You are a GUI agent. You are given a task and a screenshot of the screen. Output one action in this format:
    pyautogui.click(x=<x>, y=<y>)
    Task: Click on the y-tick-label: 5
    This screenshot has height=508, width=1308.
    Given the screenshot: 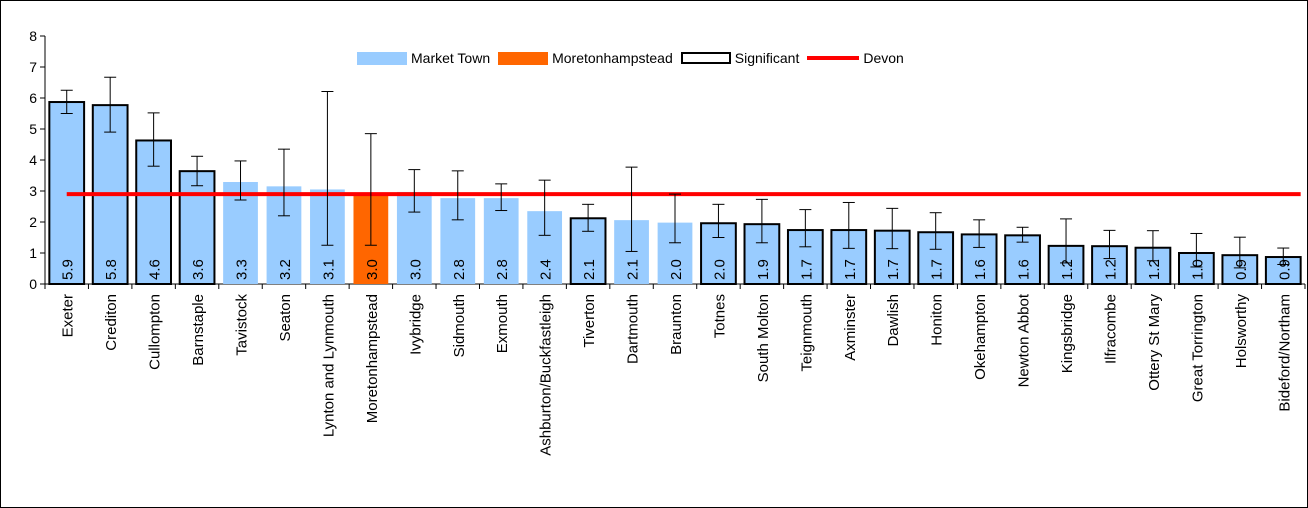 What is the action you would take?
    pyautogui.click(x=33, y=129)
    